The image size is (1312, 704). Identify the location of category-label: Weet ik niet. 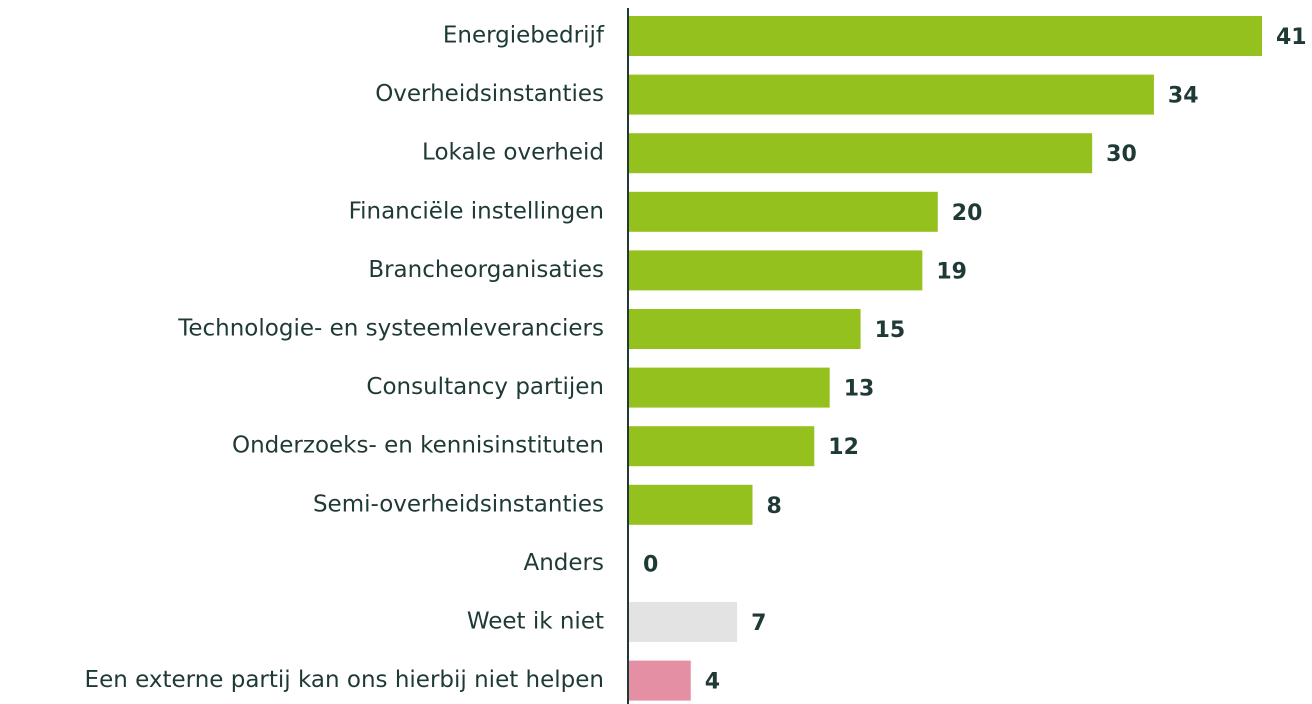
(535, 622).